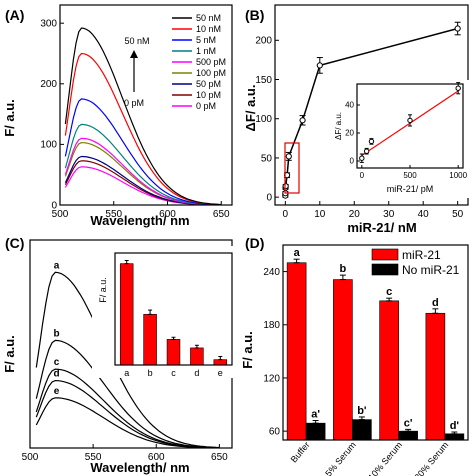 The width and height of the screenshot is (474, 476). Describe the element at coordinates (435, 303) in the screenshot. I see `bar-letter-label: d` at that location.